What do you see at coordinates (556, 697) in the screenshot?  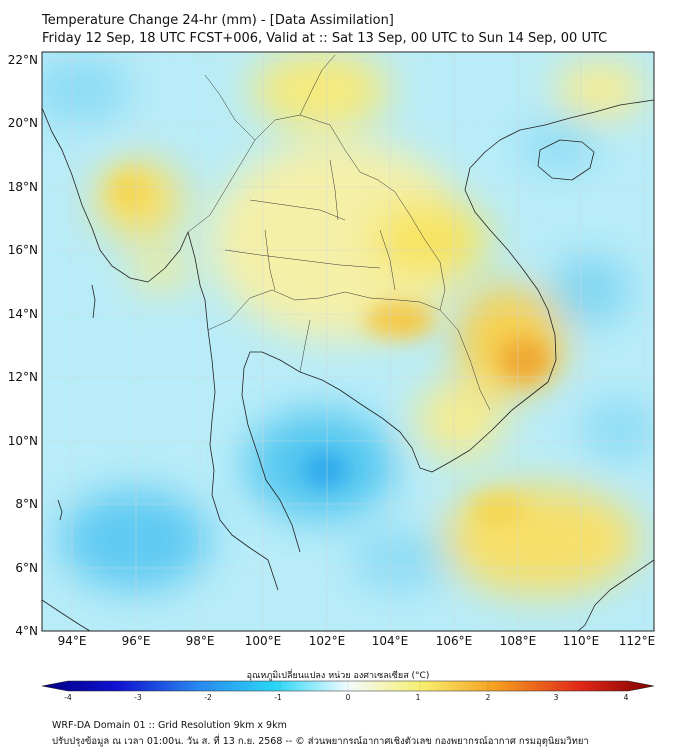 I see `colorbar-tick: 3` at bounding box center [556, 697].